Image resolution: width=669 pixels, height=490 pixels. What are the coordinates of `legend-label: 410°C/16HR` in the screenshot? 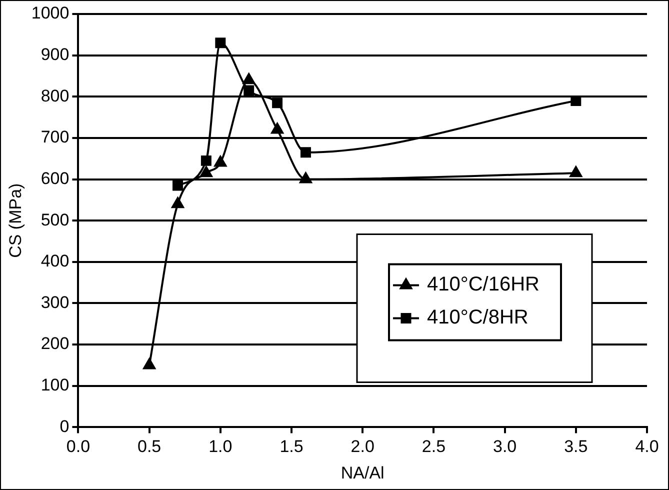 It's located at (483, 285).